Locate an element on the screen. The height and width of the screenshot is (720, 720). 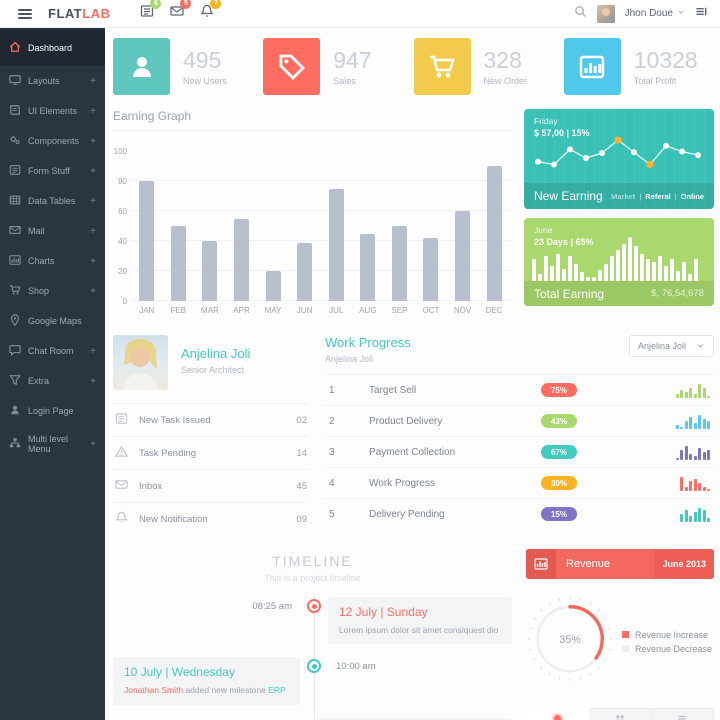
profile-stat-row: Task Pending 14 is located at coordinates (211, 452).